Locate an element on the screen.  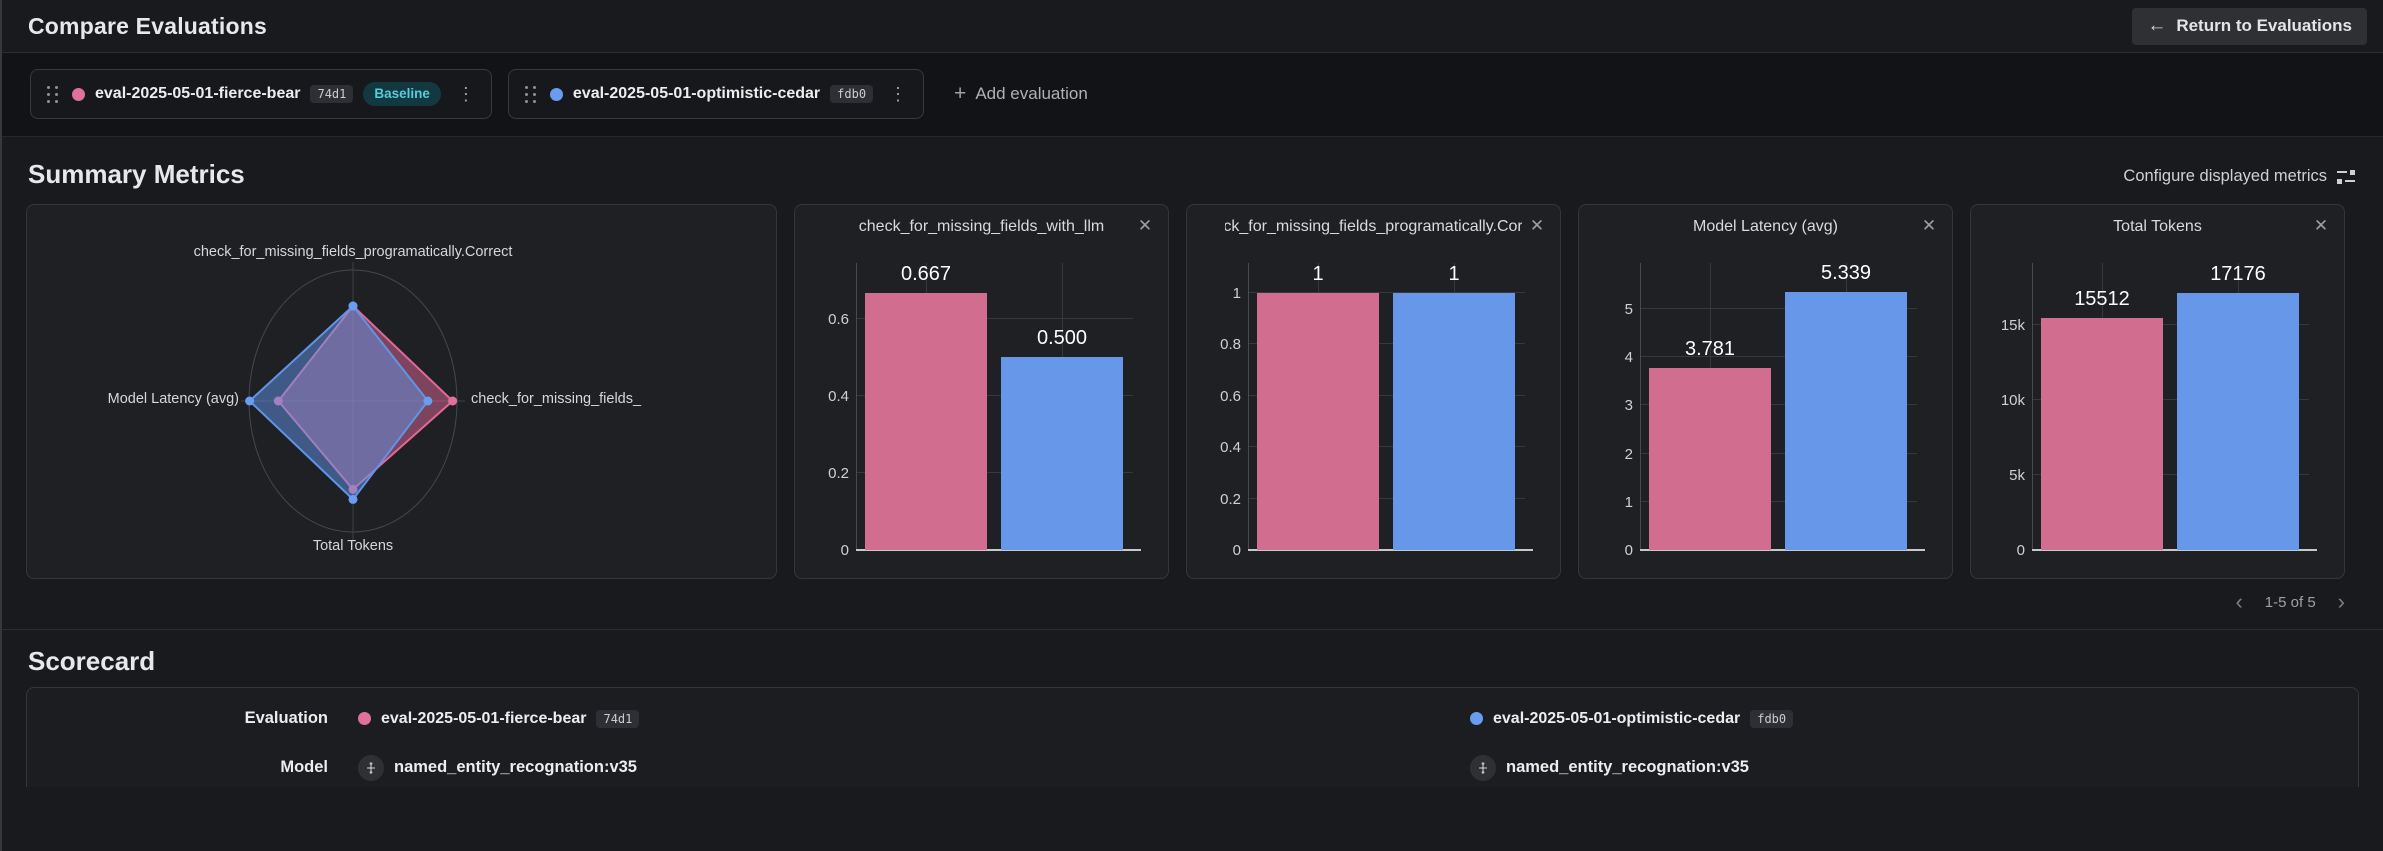
pagination-prev-icon: ‹ is located at coordinates (2238, 602).